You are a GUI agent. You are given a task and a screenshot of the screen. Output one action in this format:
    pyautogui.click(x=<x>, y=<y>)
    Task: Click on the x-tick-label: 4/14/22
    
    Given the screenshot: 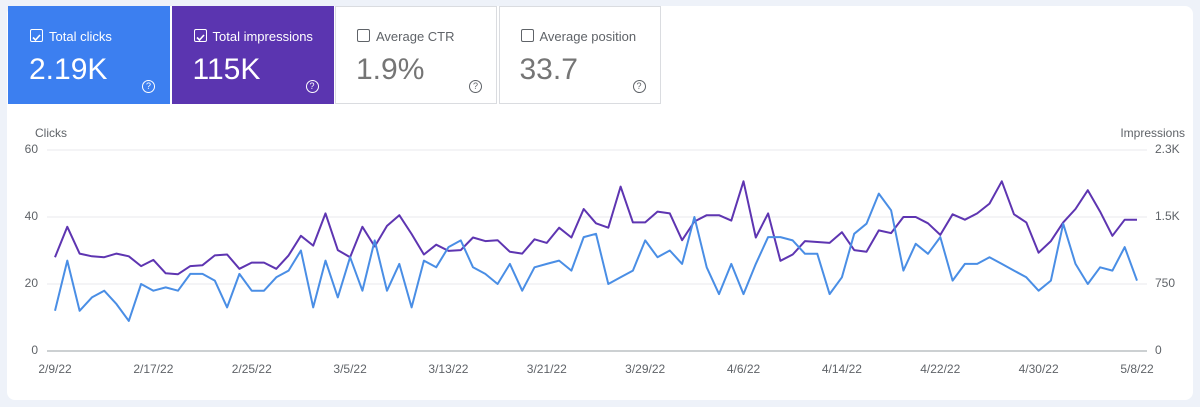 What is the action you would take?
    pyautogui.click(x=842, y=369)
    